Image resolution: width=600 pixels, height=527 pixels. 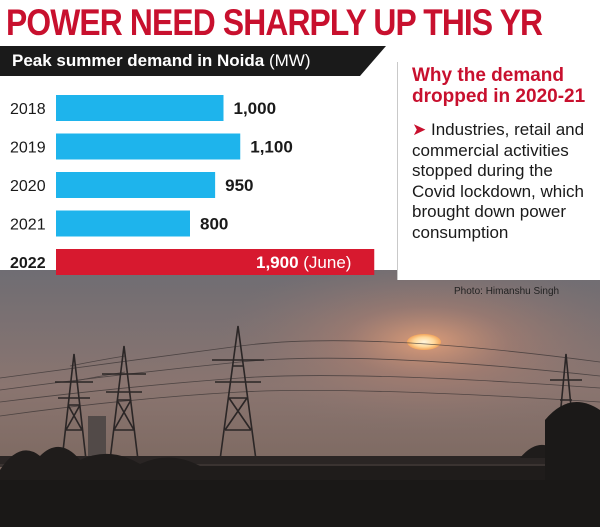 I want to click on chart-title-unit: (MW), so click(x=289, y=60).